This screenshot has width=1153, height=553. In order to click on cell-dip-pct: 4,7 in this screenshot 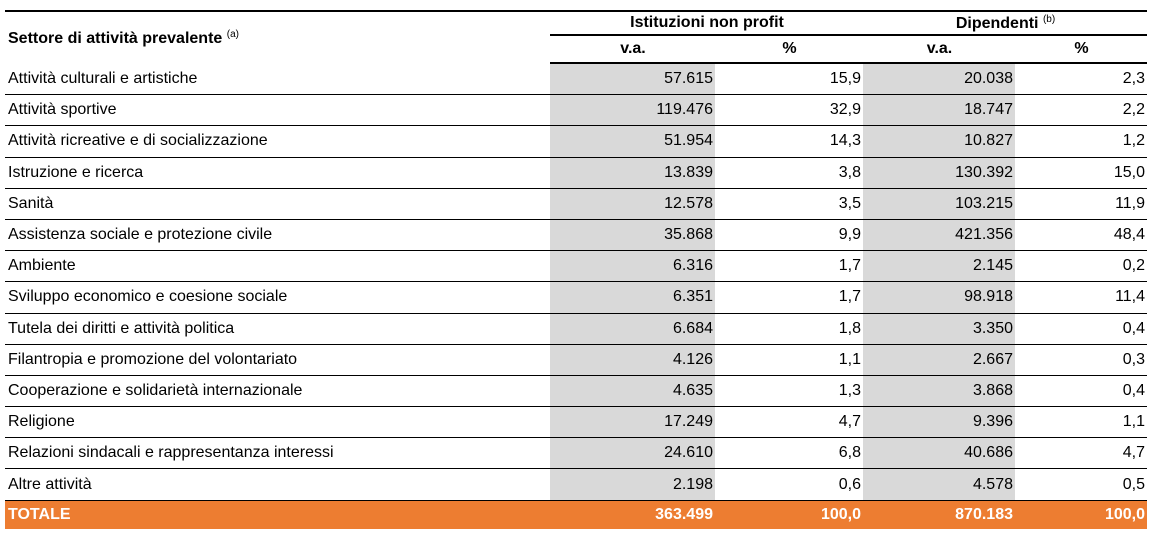, I will do `click(1081, 453)`.